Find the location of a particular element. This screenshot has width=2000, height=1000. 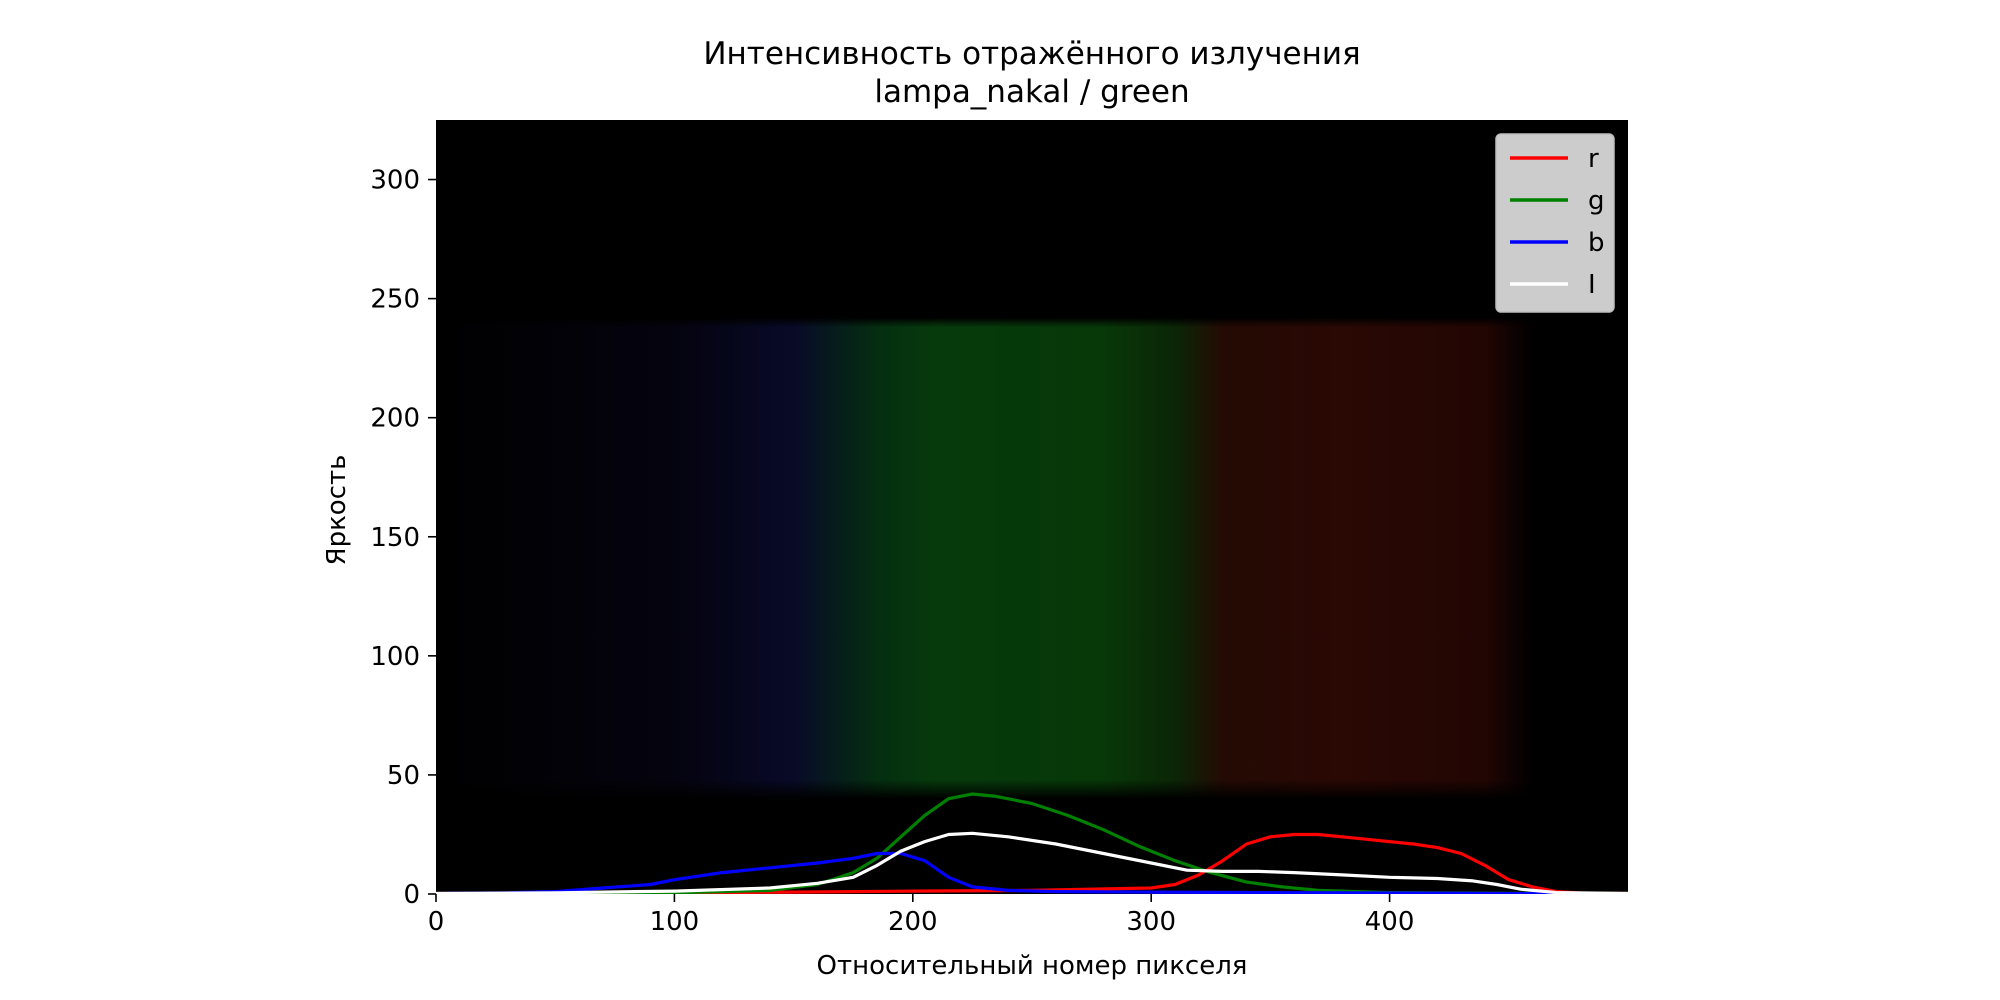

x-tick-label: 300 is located at coordinates (1151, 922).